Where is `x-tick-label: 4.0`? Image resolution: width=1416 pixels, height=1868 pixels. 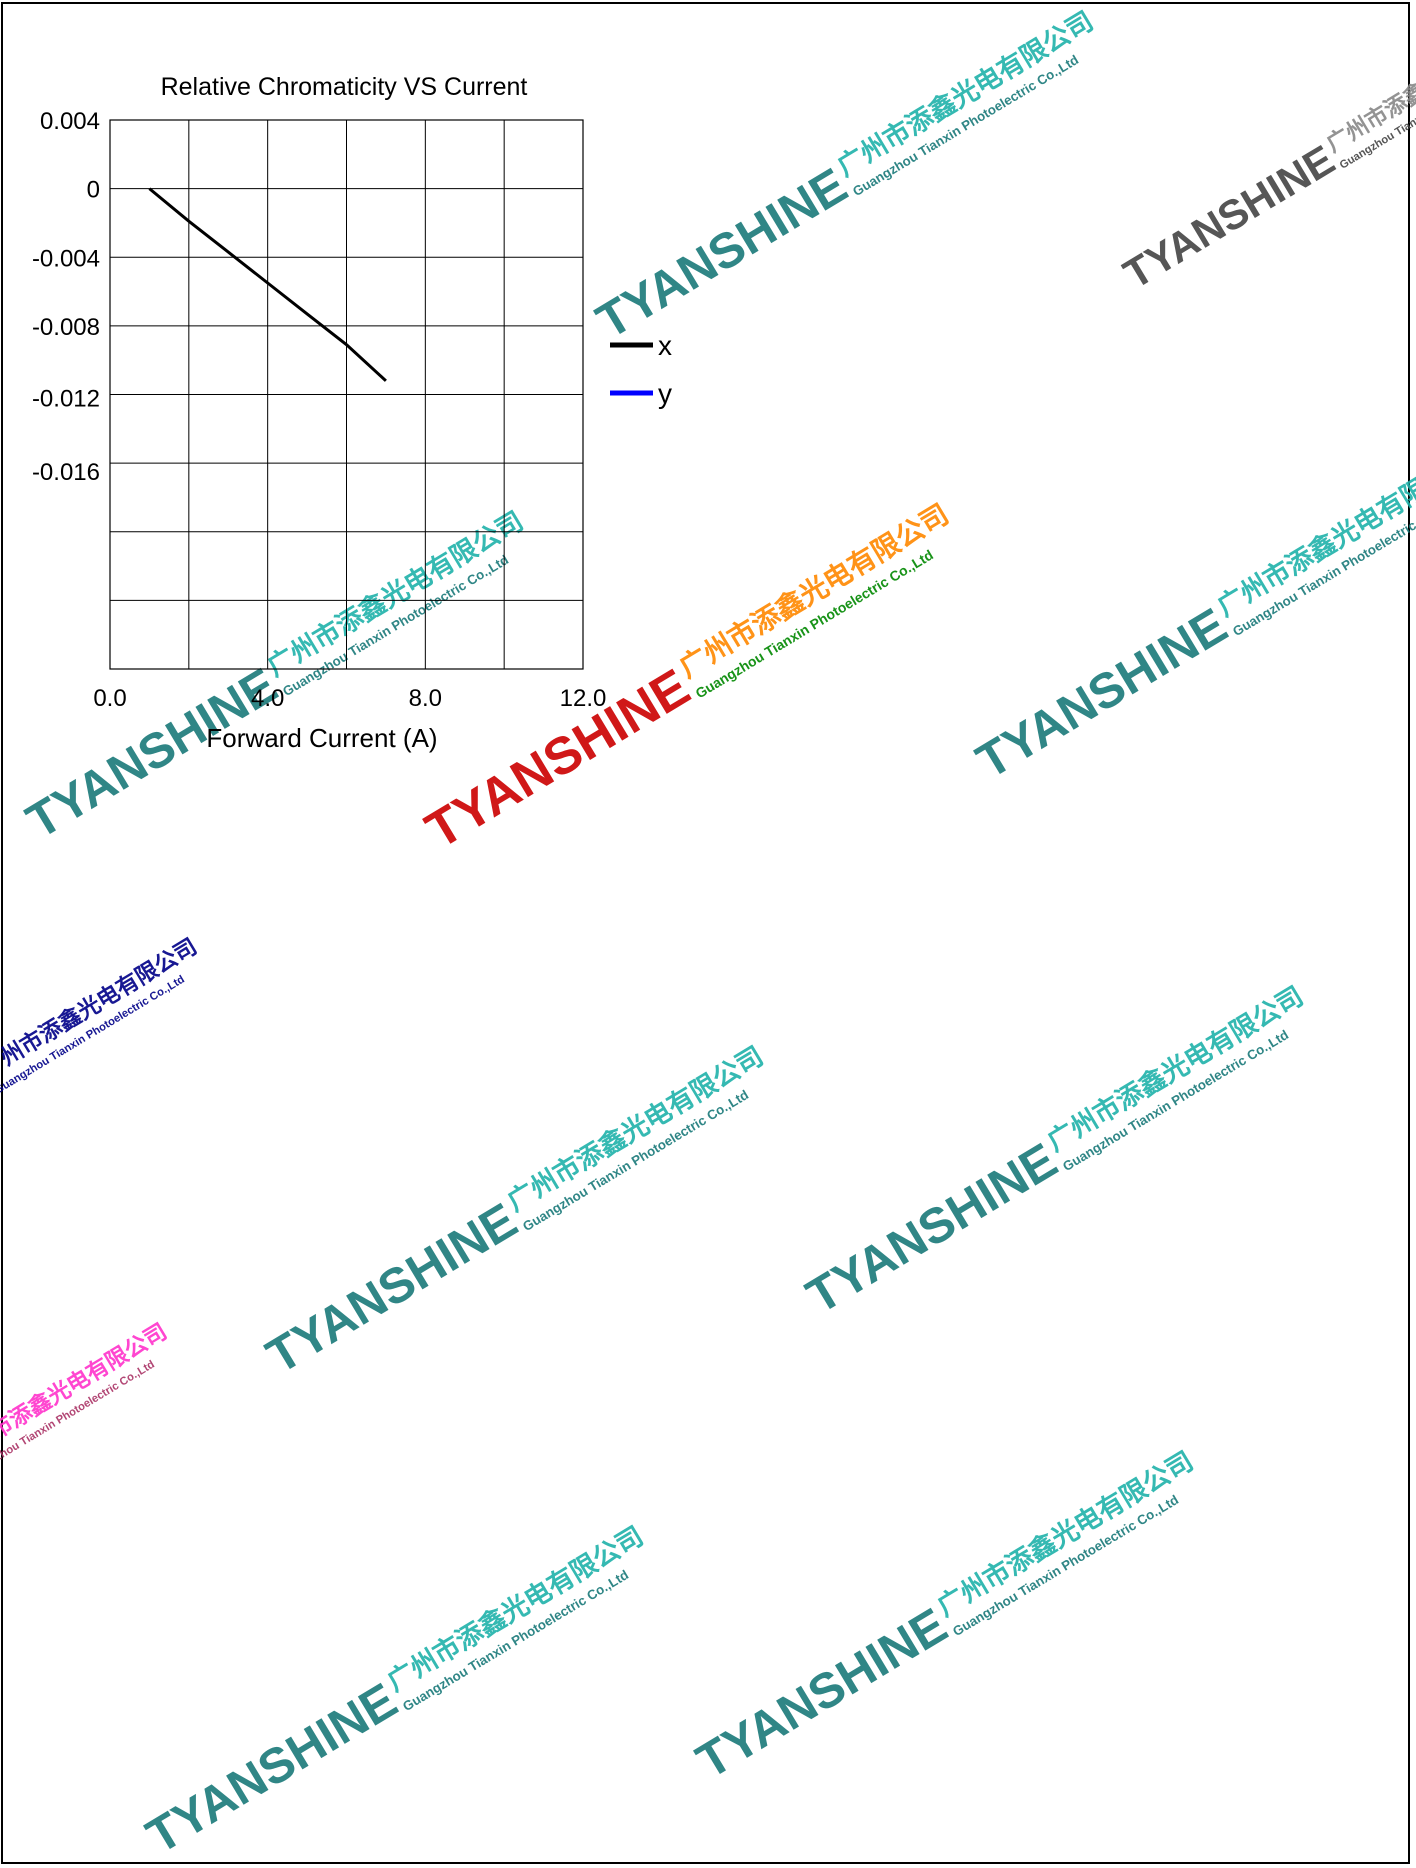 x-tick-label: 4.0 is located at coordinates (267, 698).